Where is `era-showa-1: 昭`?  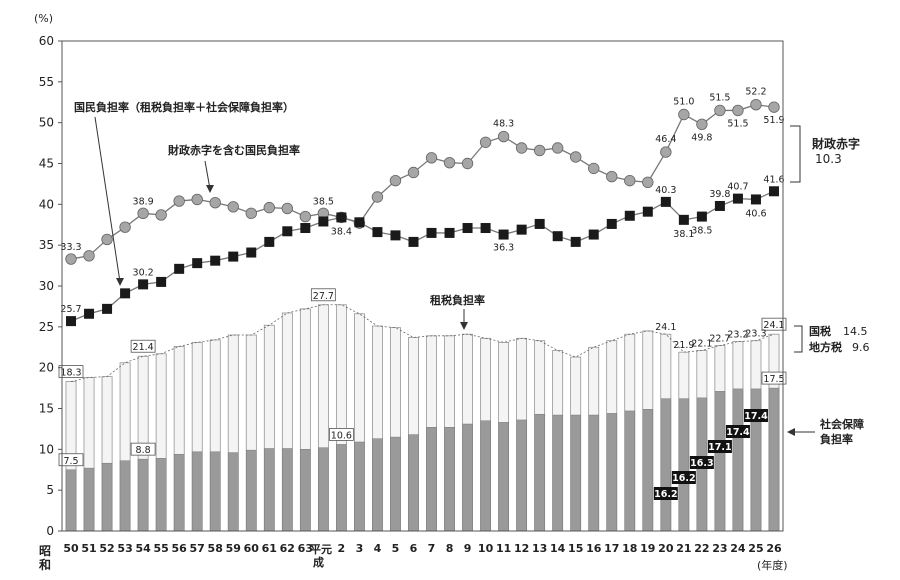 era-showa-1: 昭 is located at coordinates (45, 551).